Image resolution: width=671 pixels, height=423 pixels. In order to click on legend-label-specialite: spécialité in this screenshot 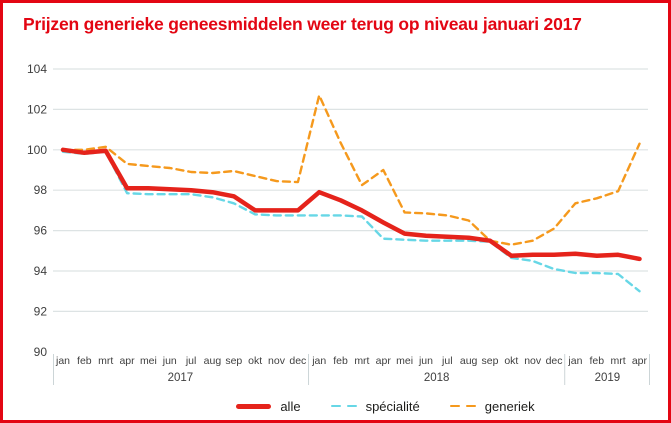, I will do `click(392, 406)`.